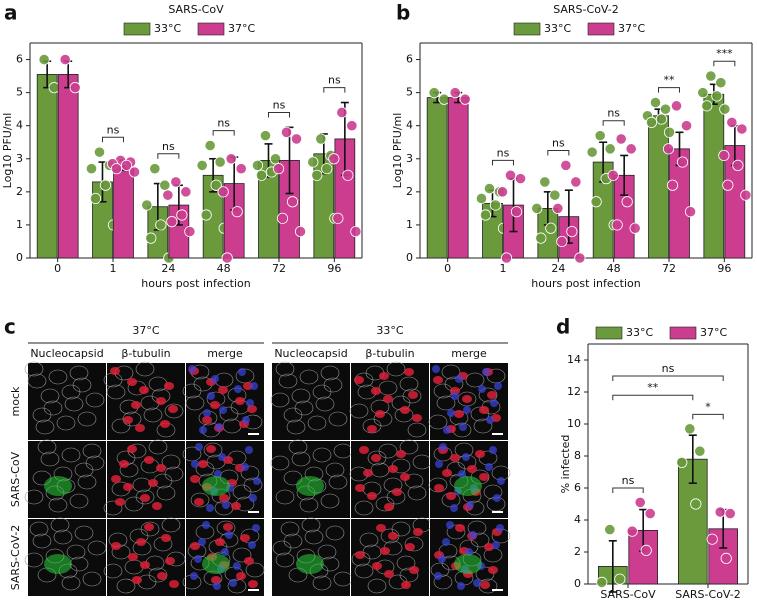 The image size is (757, 601). I want to click on x-tick-label: SARS-CoV, so click(628, 594).